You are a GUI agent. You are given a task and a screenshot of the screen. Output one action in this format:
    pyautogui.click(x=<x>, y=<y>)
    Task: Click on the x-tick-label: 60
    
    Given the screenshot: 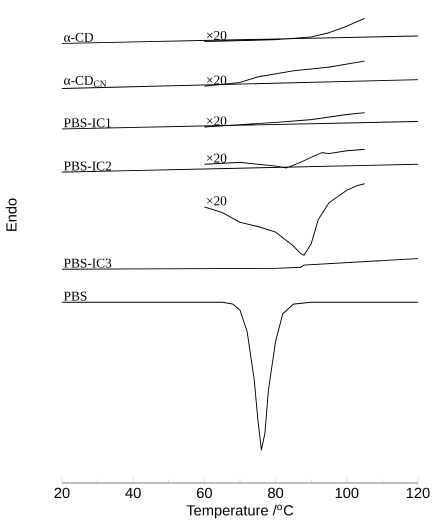 What is the action you would take?
    pyautogui.click(x=204, y=493)
    